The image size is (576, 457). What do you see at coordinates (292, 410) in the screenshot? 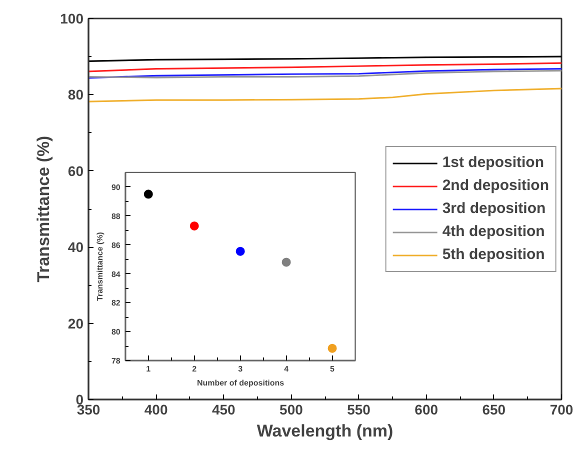
I see `x-tick-label: 500` at bounding box center [292, 410].